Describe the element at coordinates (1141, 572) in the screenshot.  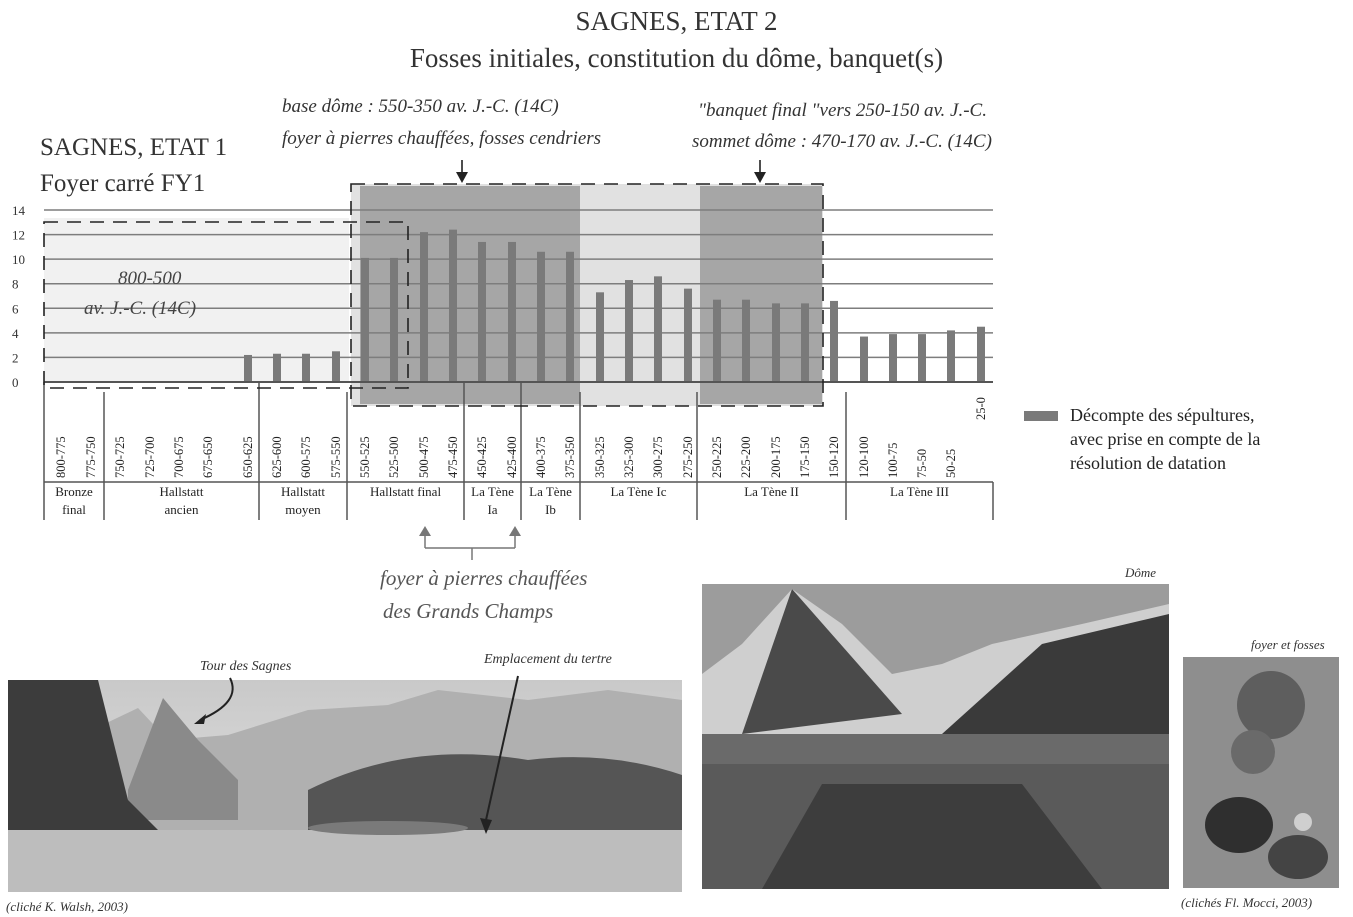
I see `dome-label: Dôme` at that location.